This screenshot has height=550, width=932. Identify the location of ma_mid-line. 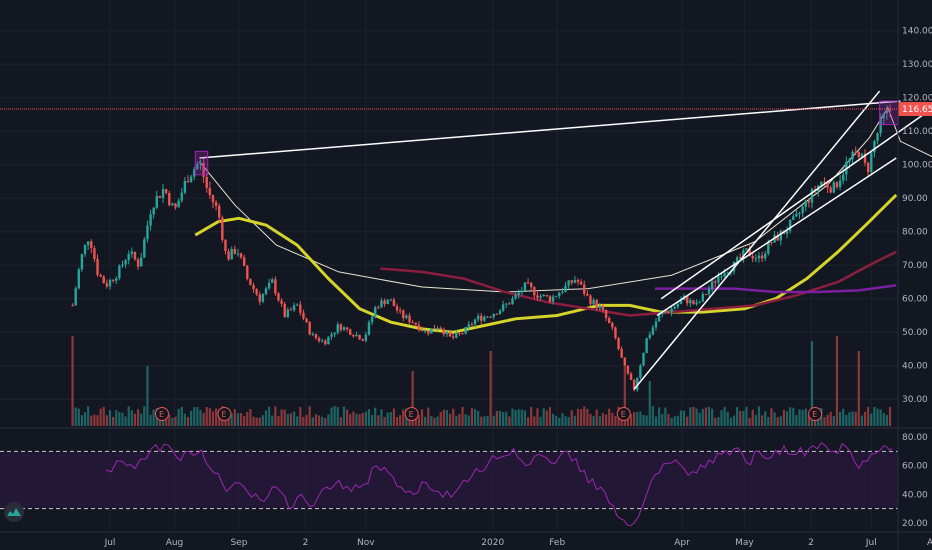
(638, 283).